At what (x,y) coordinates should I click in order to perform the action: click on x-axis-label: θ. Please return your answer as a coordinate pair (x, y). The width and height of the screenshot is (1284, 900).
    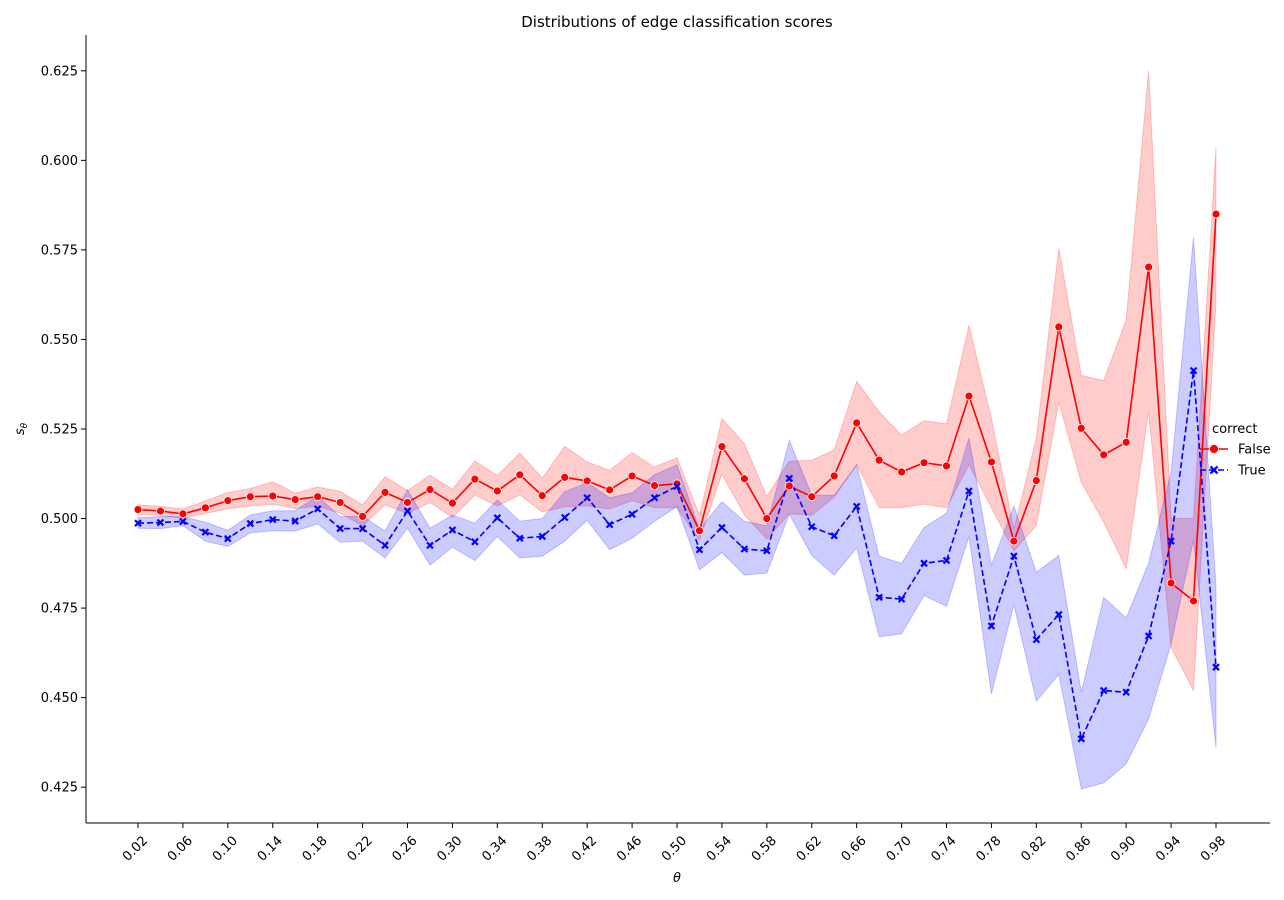
    Looking at the image, I should click on (677, 878).